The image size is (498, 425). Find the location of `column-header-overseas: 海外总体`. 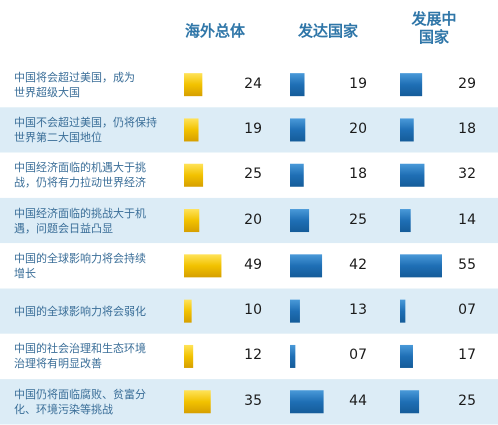

column-header-overseas: 海外总体 is located at coordinates (215, 31).